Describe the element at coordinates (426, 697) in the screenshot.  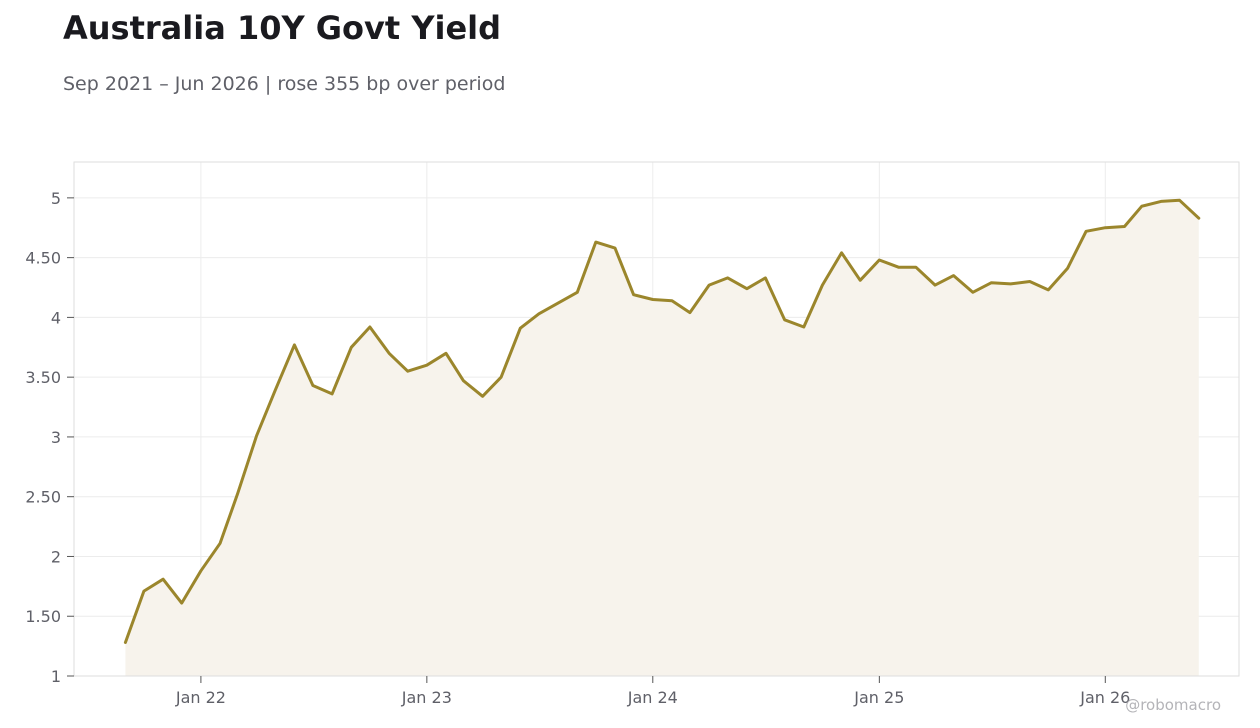
I see `x-tick-label: Jan 23` at that location.